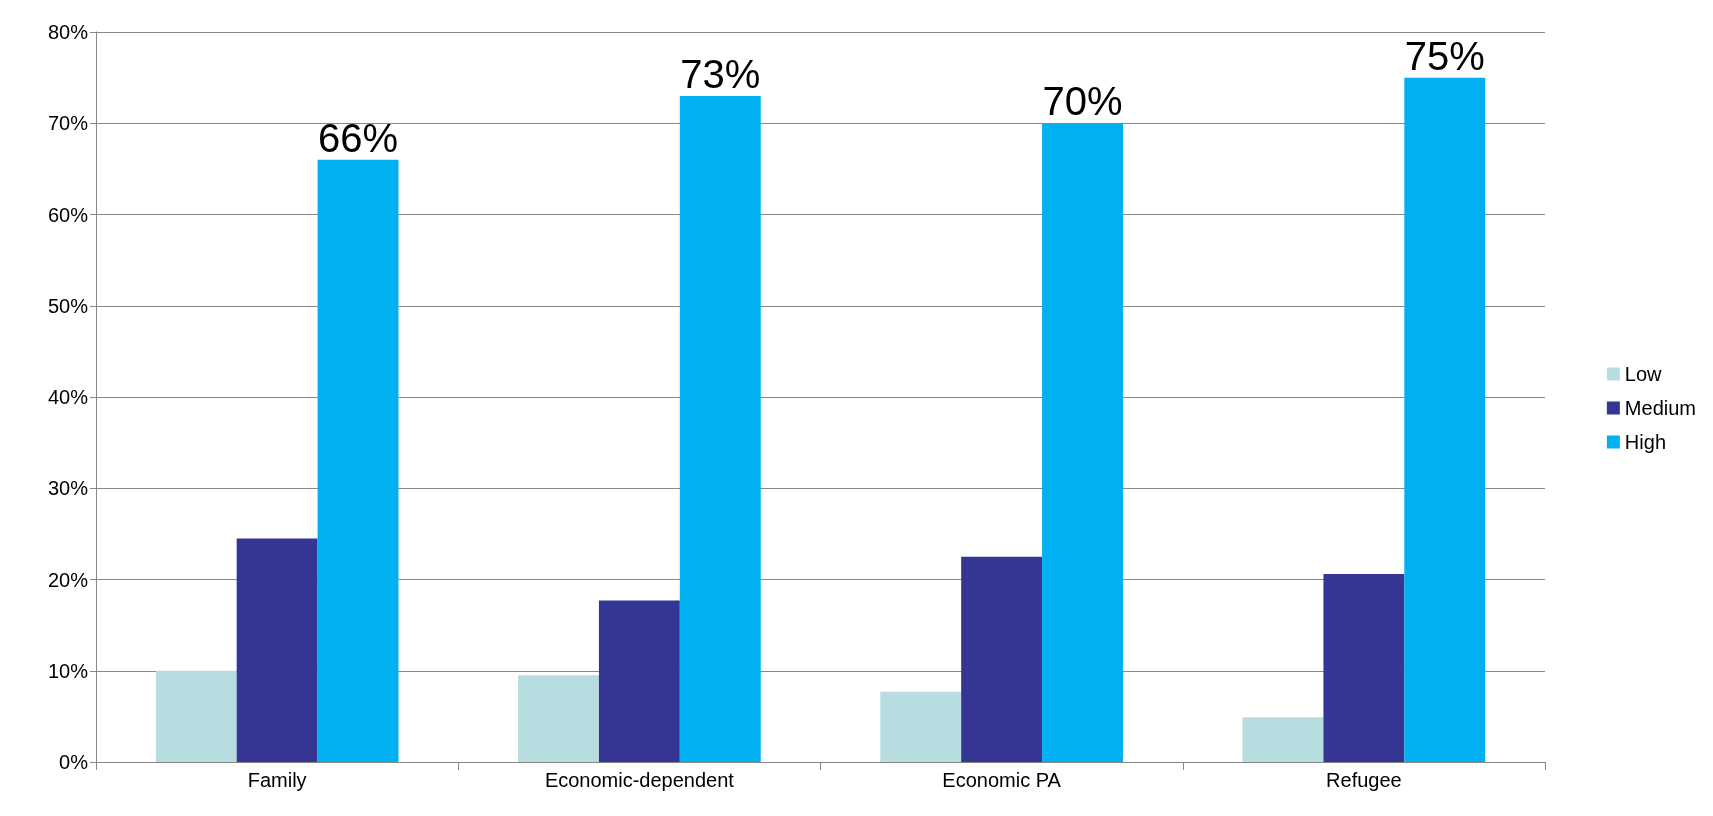  I want to click on x-tick-label: Refugee, so click(1364, 780).